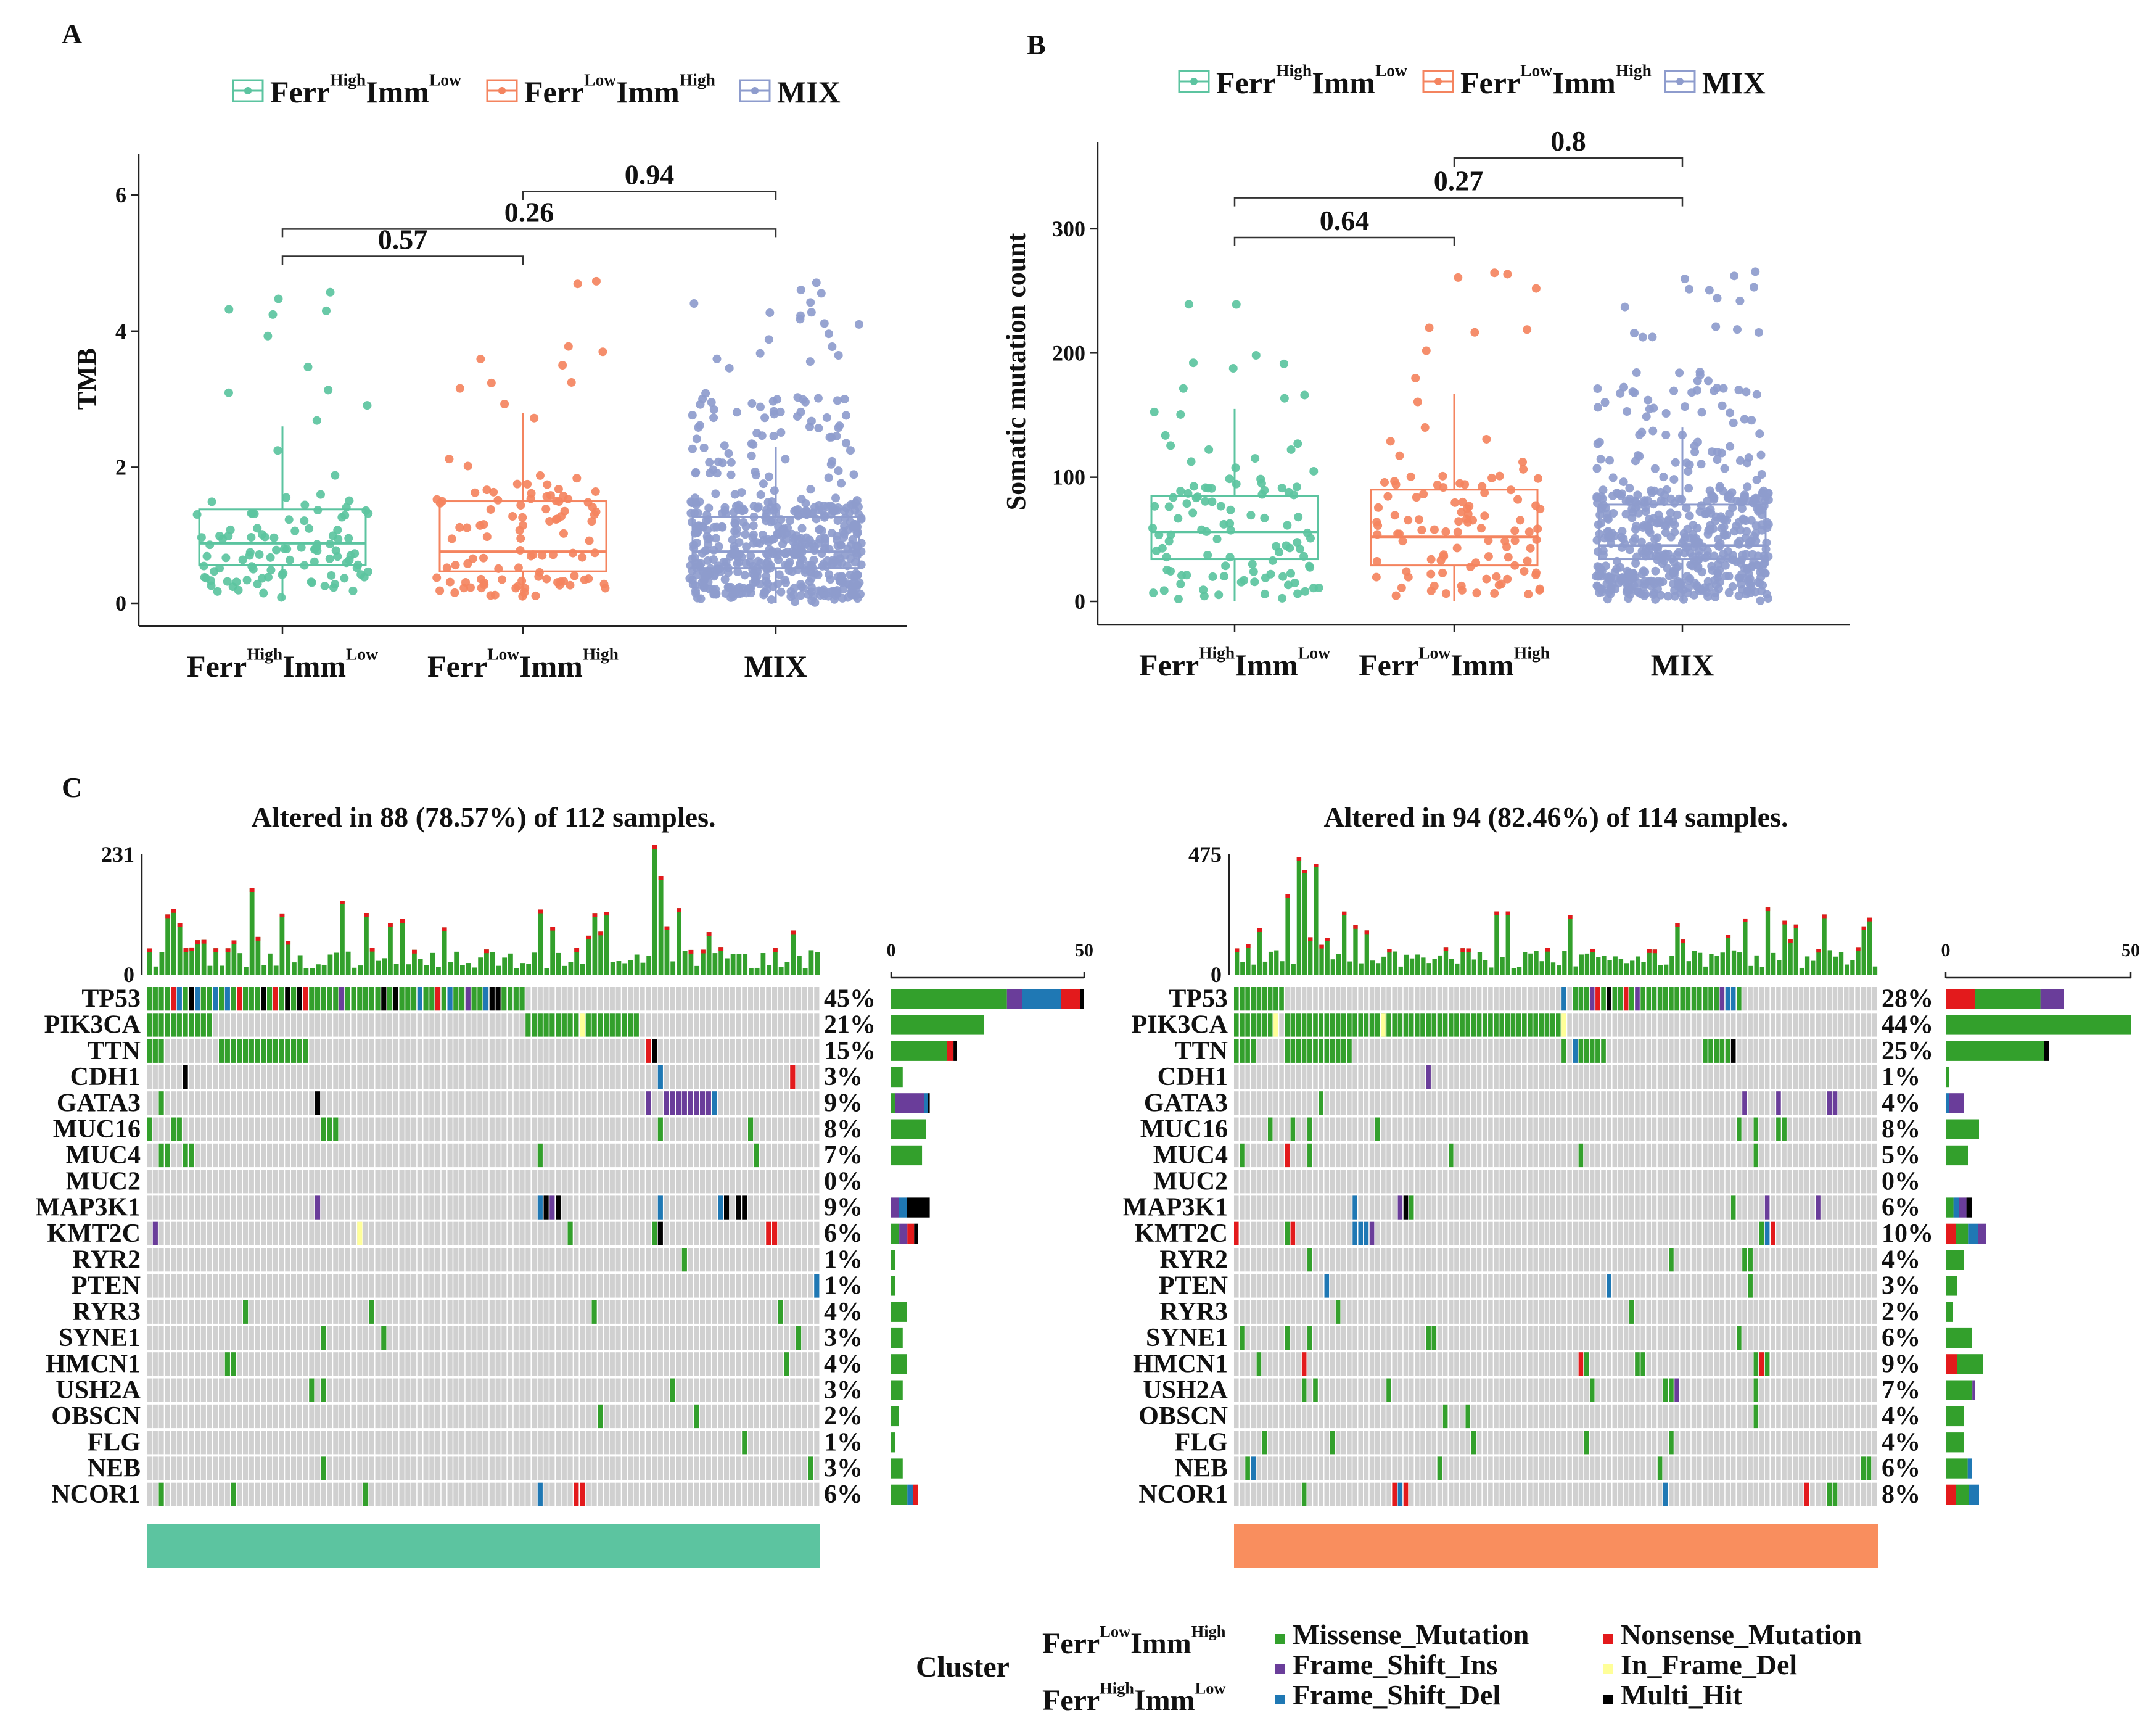 The image size is (2156, 1734). What do you see at coordinates (1068, 229) in the screenshot?
I see `y-tick-label: 300` at bounding box center [1068, 229].